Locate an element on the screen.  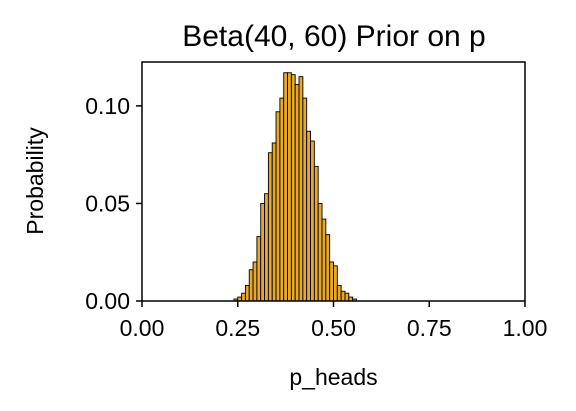
x-ticks-group: 0.00 0.25 0.50 0.75 1.00 is located at coordinates (334, 321).